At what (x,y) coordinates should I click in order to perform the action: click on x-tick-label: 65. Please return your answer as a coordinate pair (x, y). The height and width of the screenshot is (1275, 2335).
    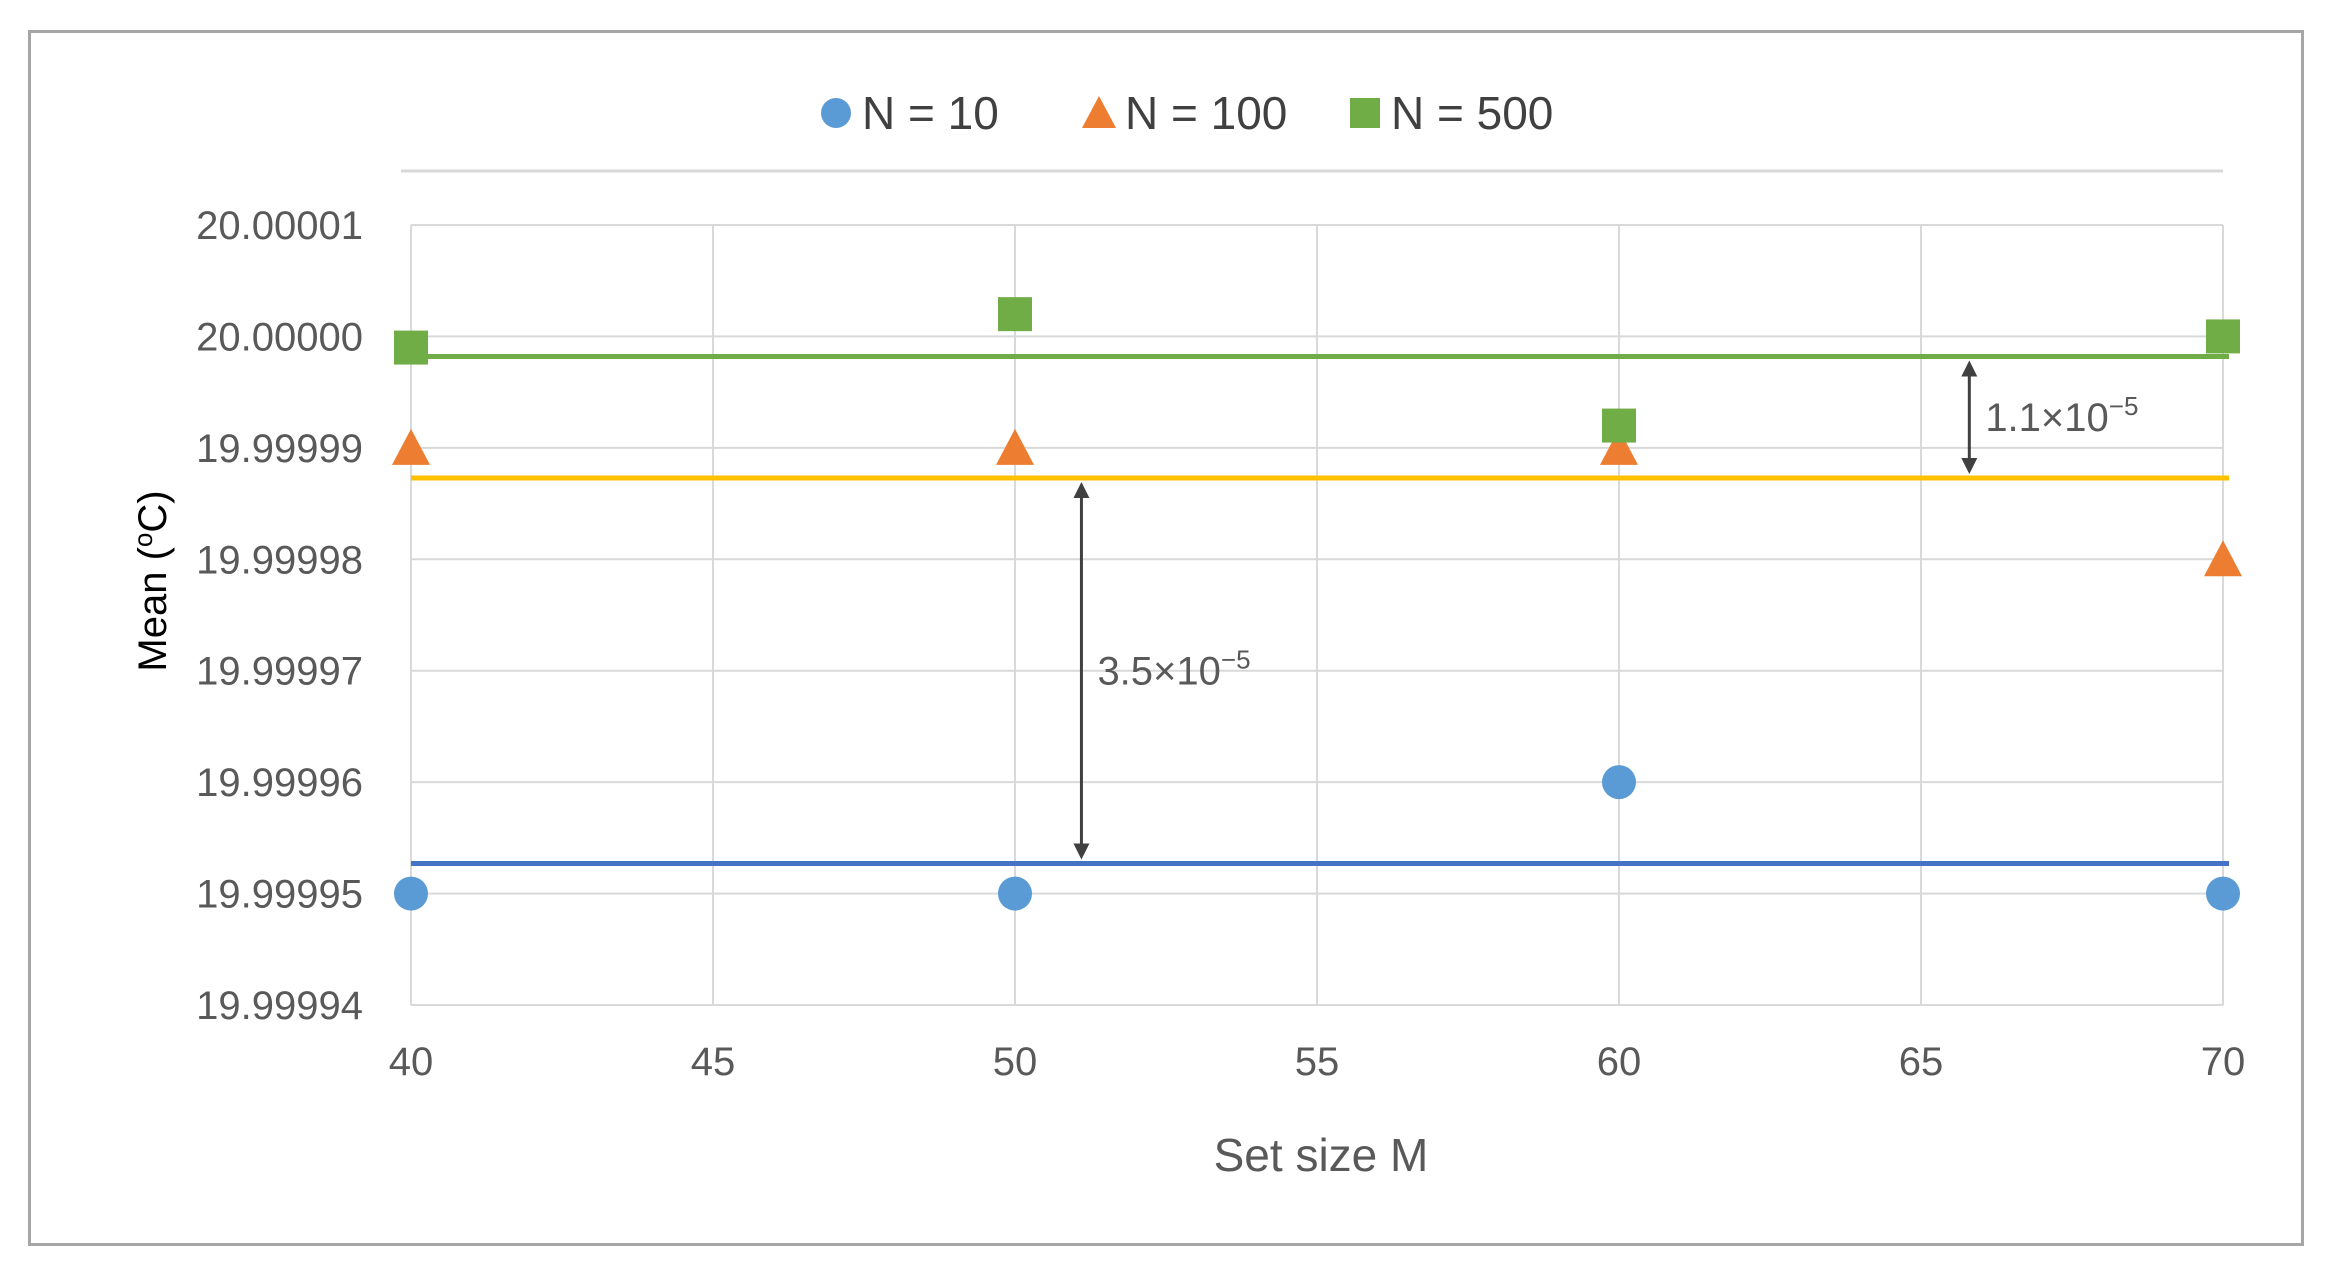
    Looking at the image, I should click on (1921, 1062).